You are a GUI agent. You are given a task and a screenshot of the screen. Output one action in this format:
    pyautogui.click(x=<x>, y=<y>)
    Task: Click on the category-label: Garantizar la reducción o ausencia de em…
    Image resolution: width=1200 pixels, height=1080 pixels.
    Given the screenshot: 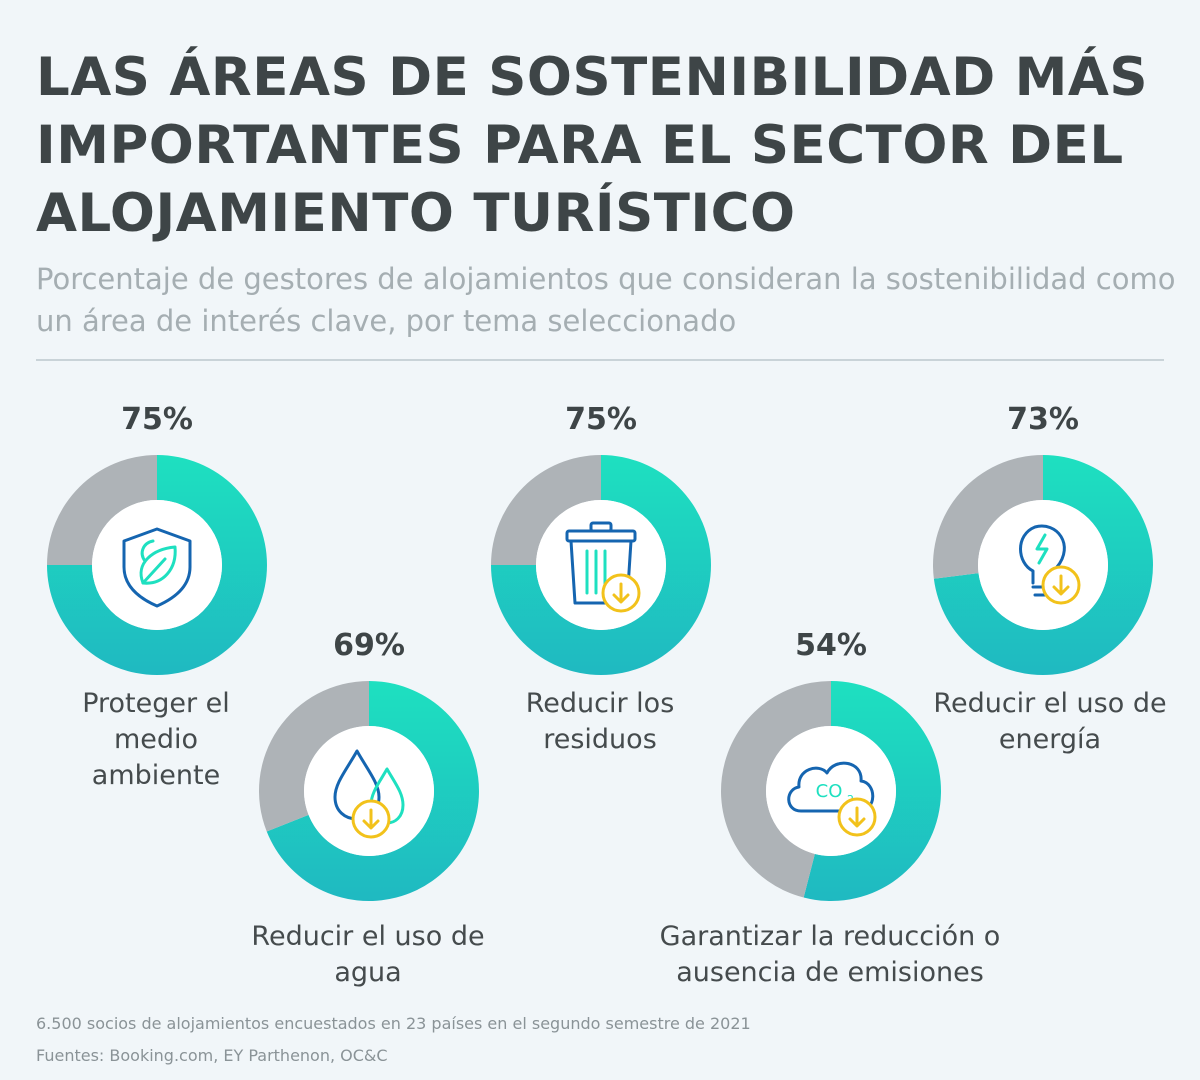 What is the action you would take?
    pyautogui.click(x=830, y=954)
    